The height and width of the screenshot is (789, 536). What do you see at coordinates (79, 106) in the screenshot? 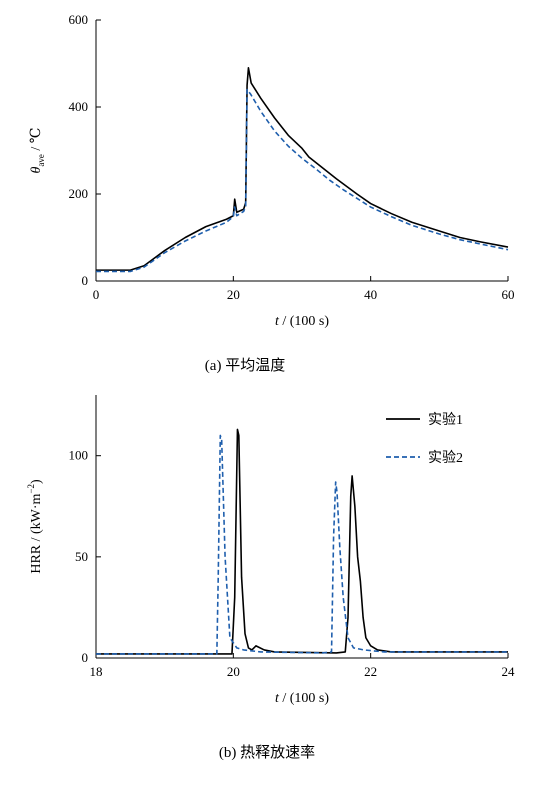
I see `y-tick-label: 400` at bounding box center [79, 106].